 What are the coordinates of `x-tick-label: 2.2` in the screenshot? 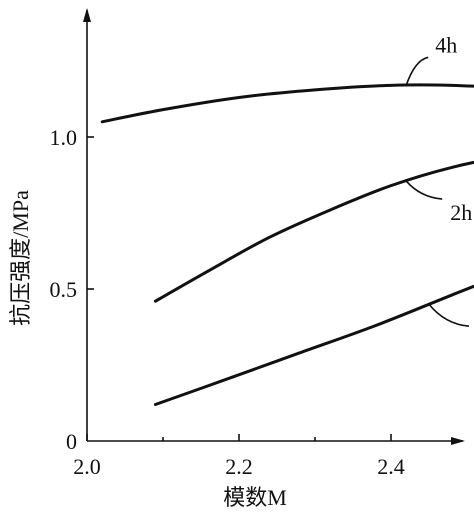 It's located at (239, 466).